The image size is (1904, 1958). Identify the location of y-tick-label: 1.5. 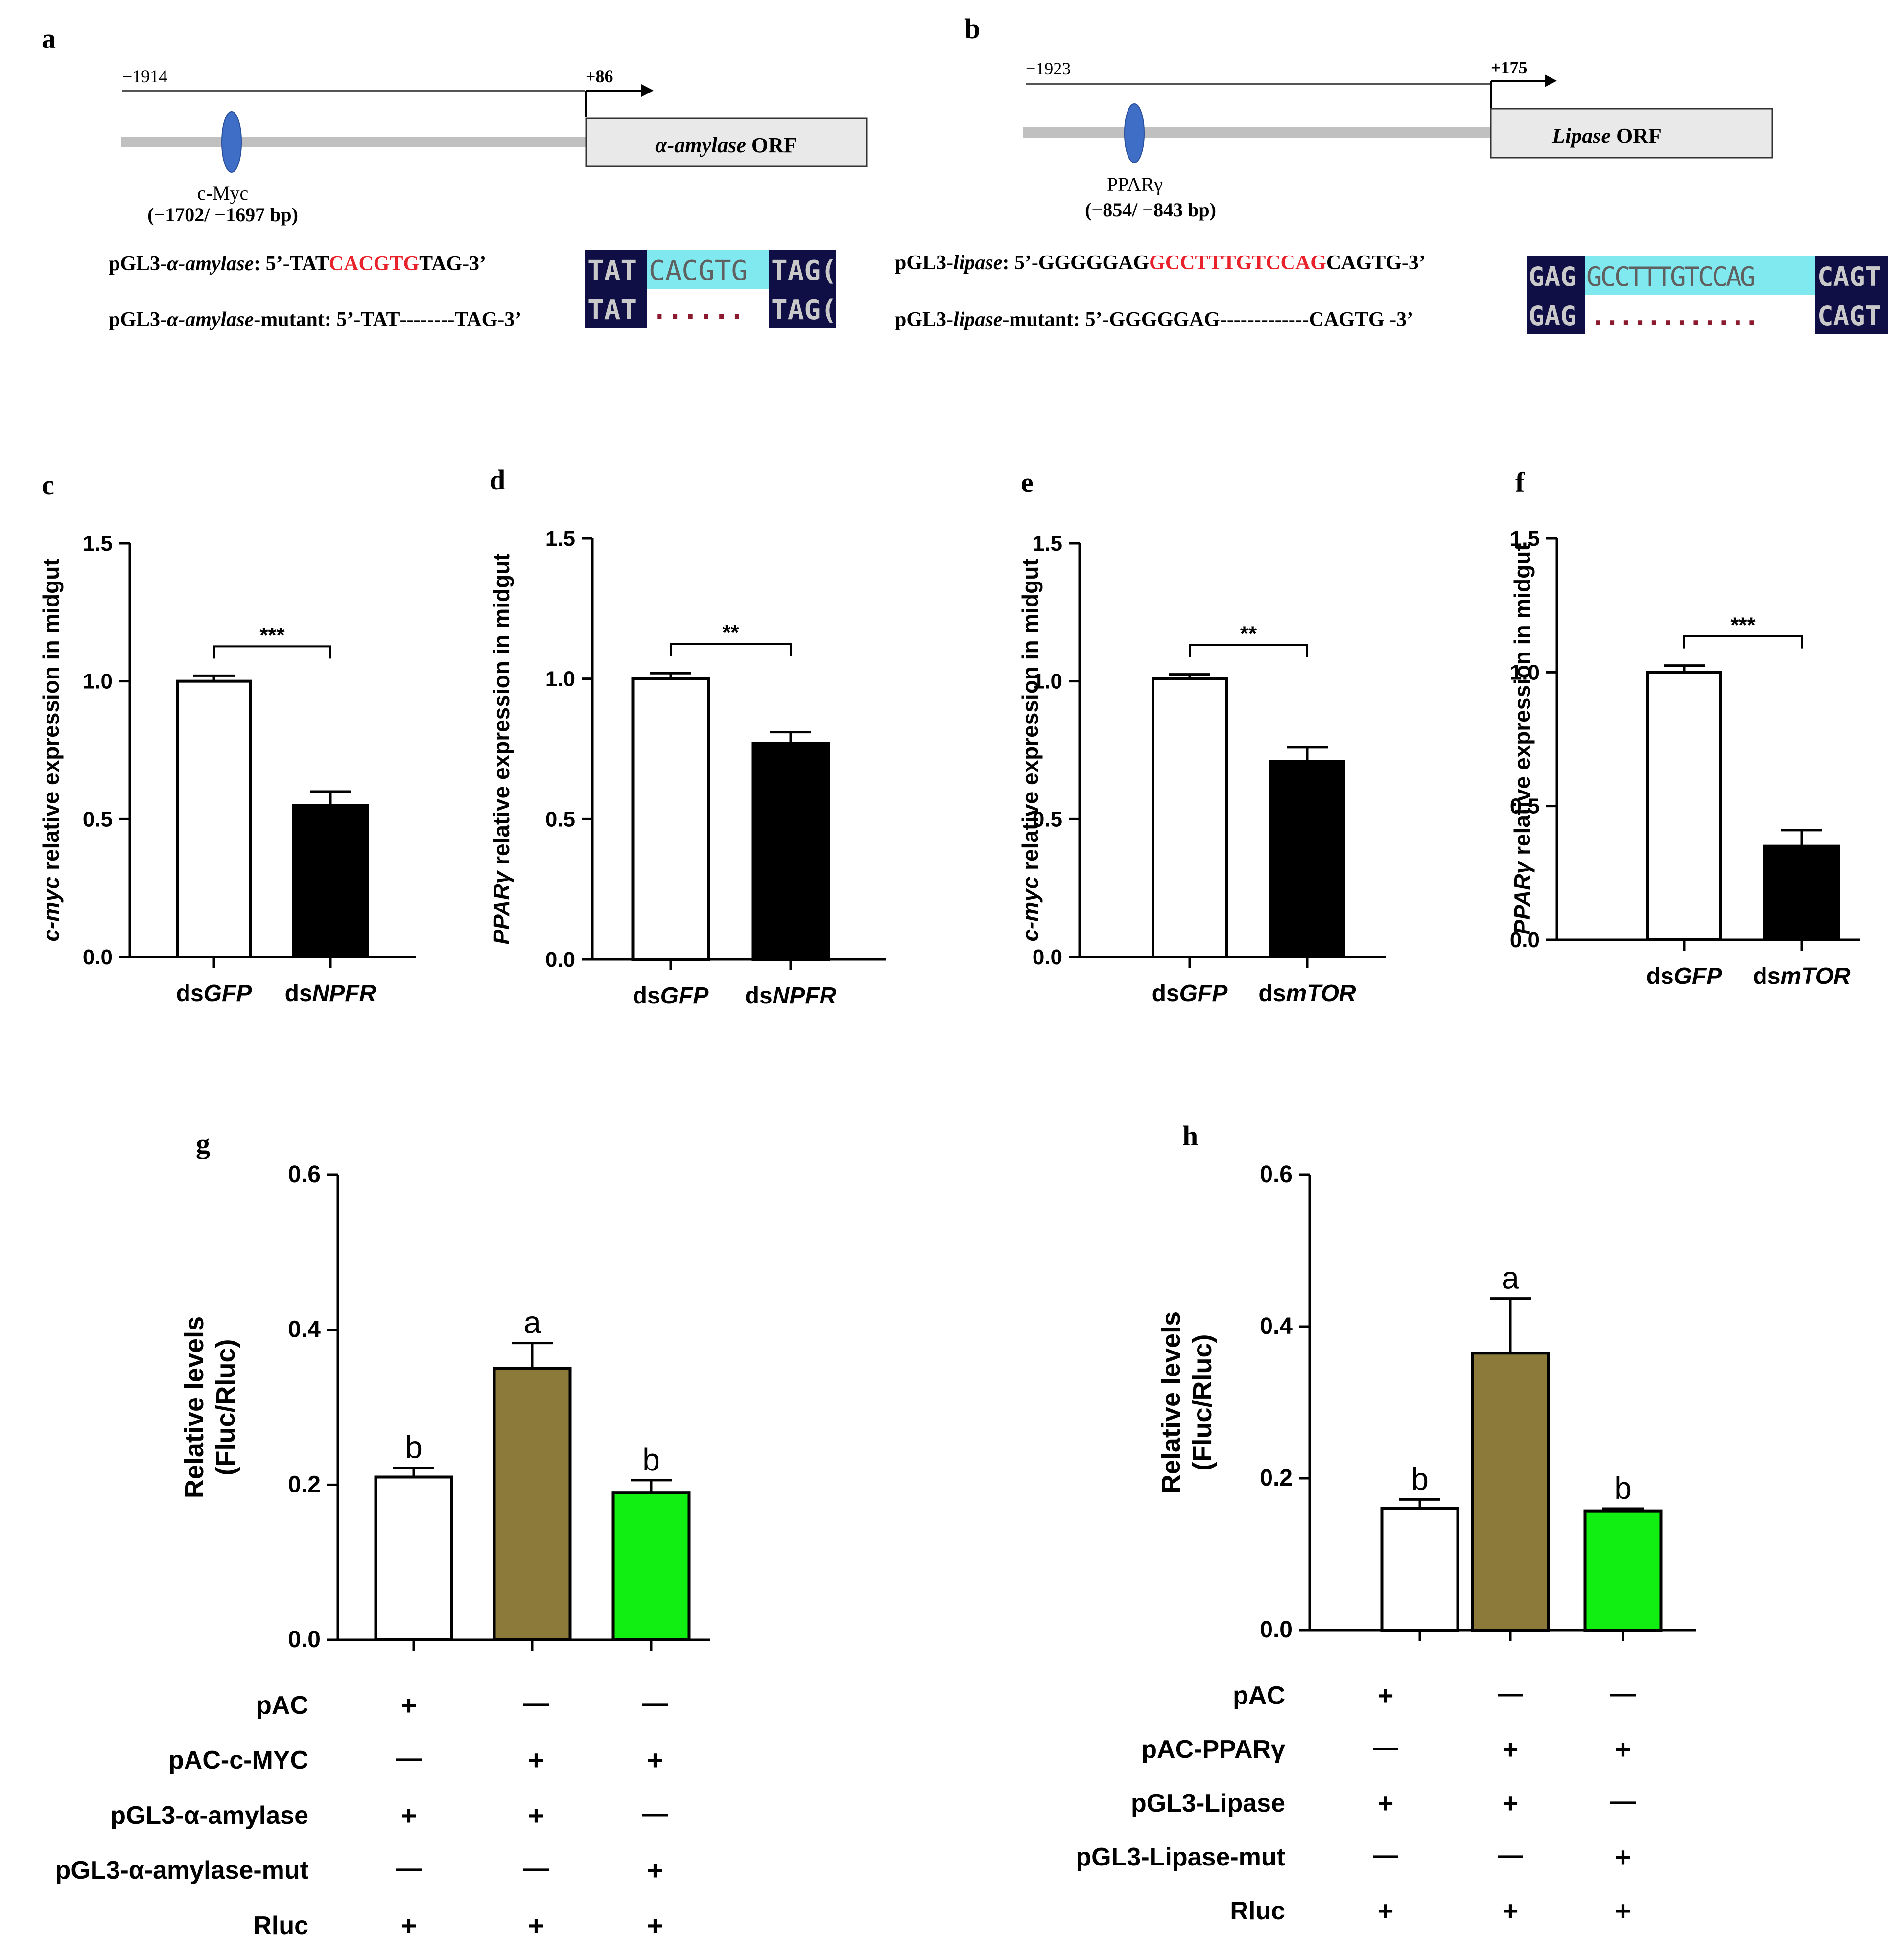
(1047, 544).